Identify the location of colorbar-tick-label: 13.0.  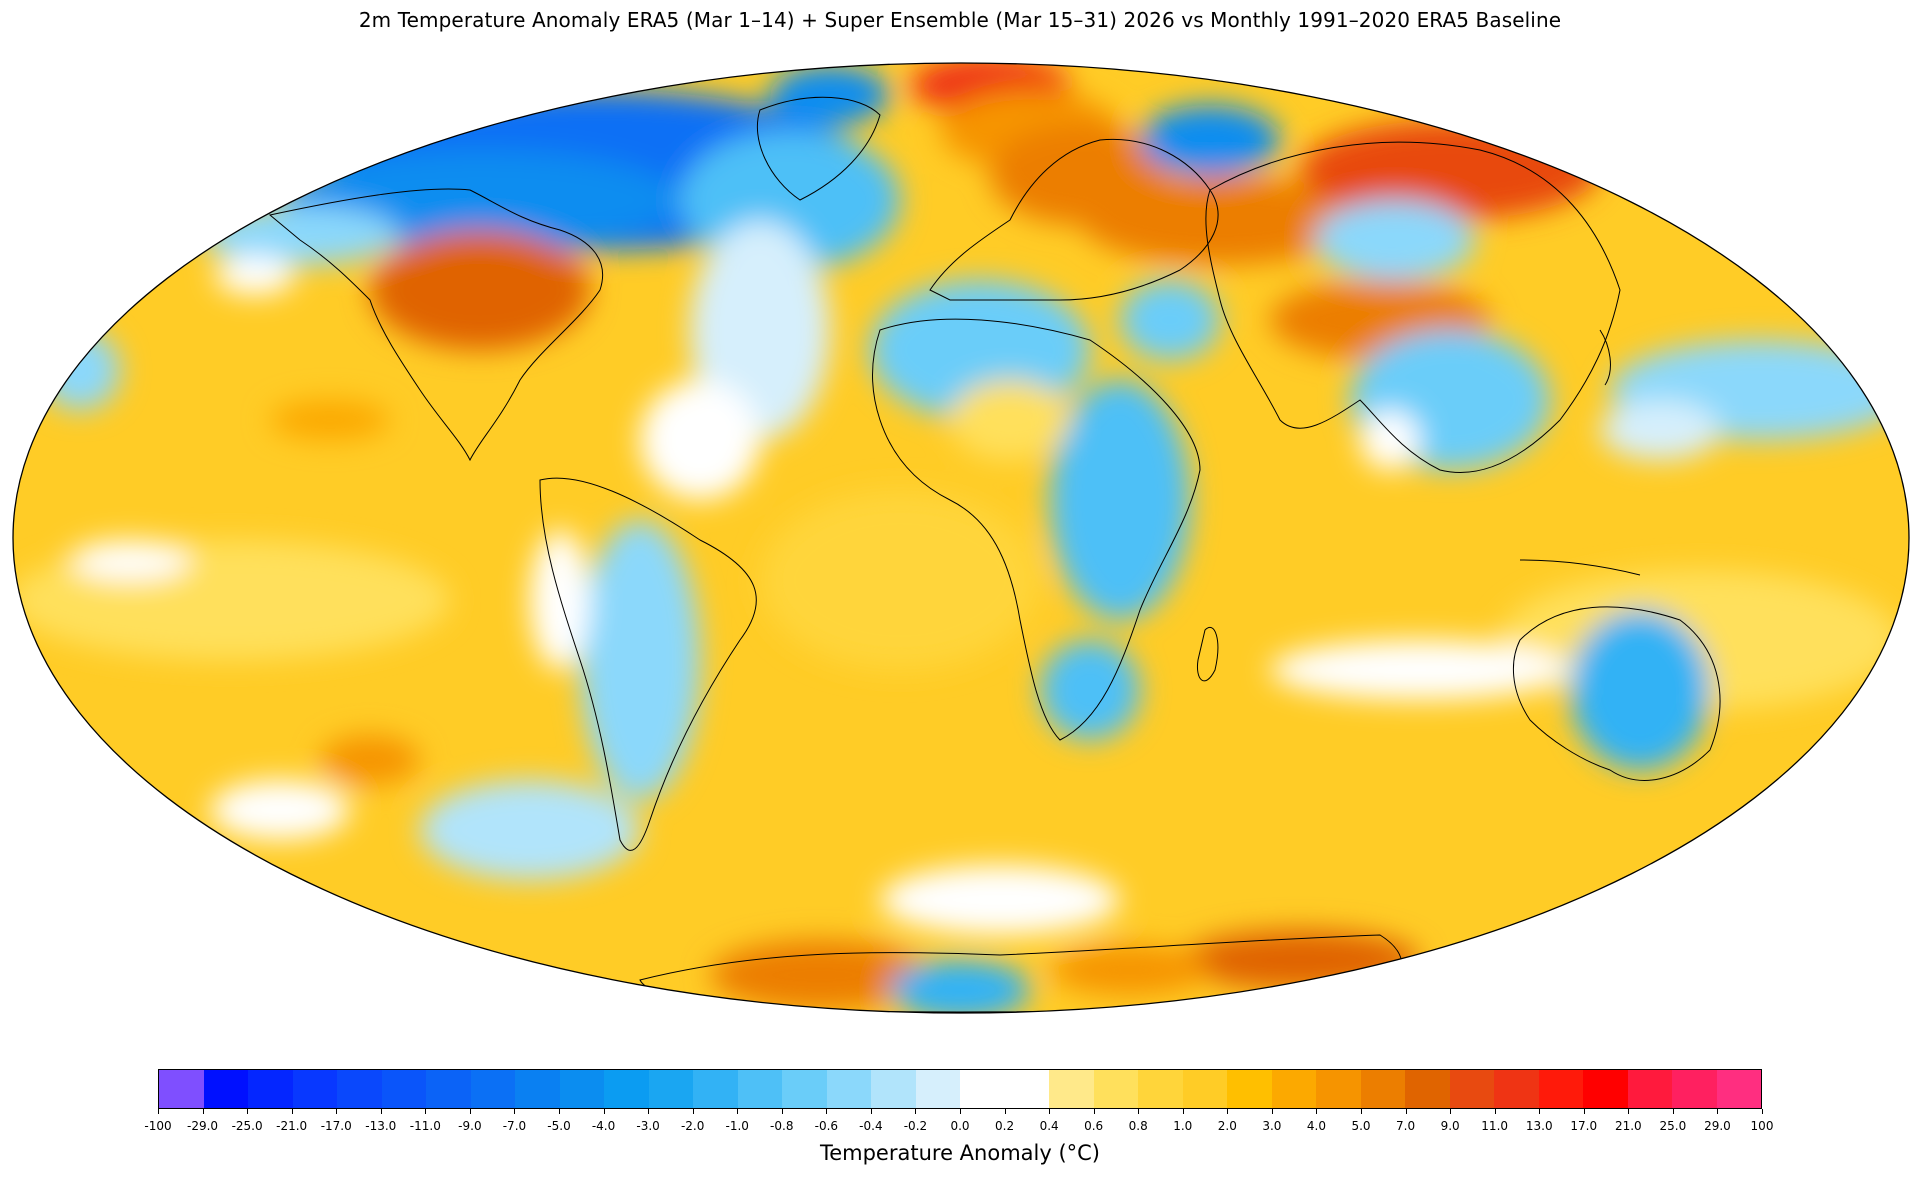
(1539, 1126).